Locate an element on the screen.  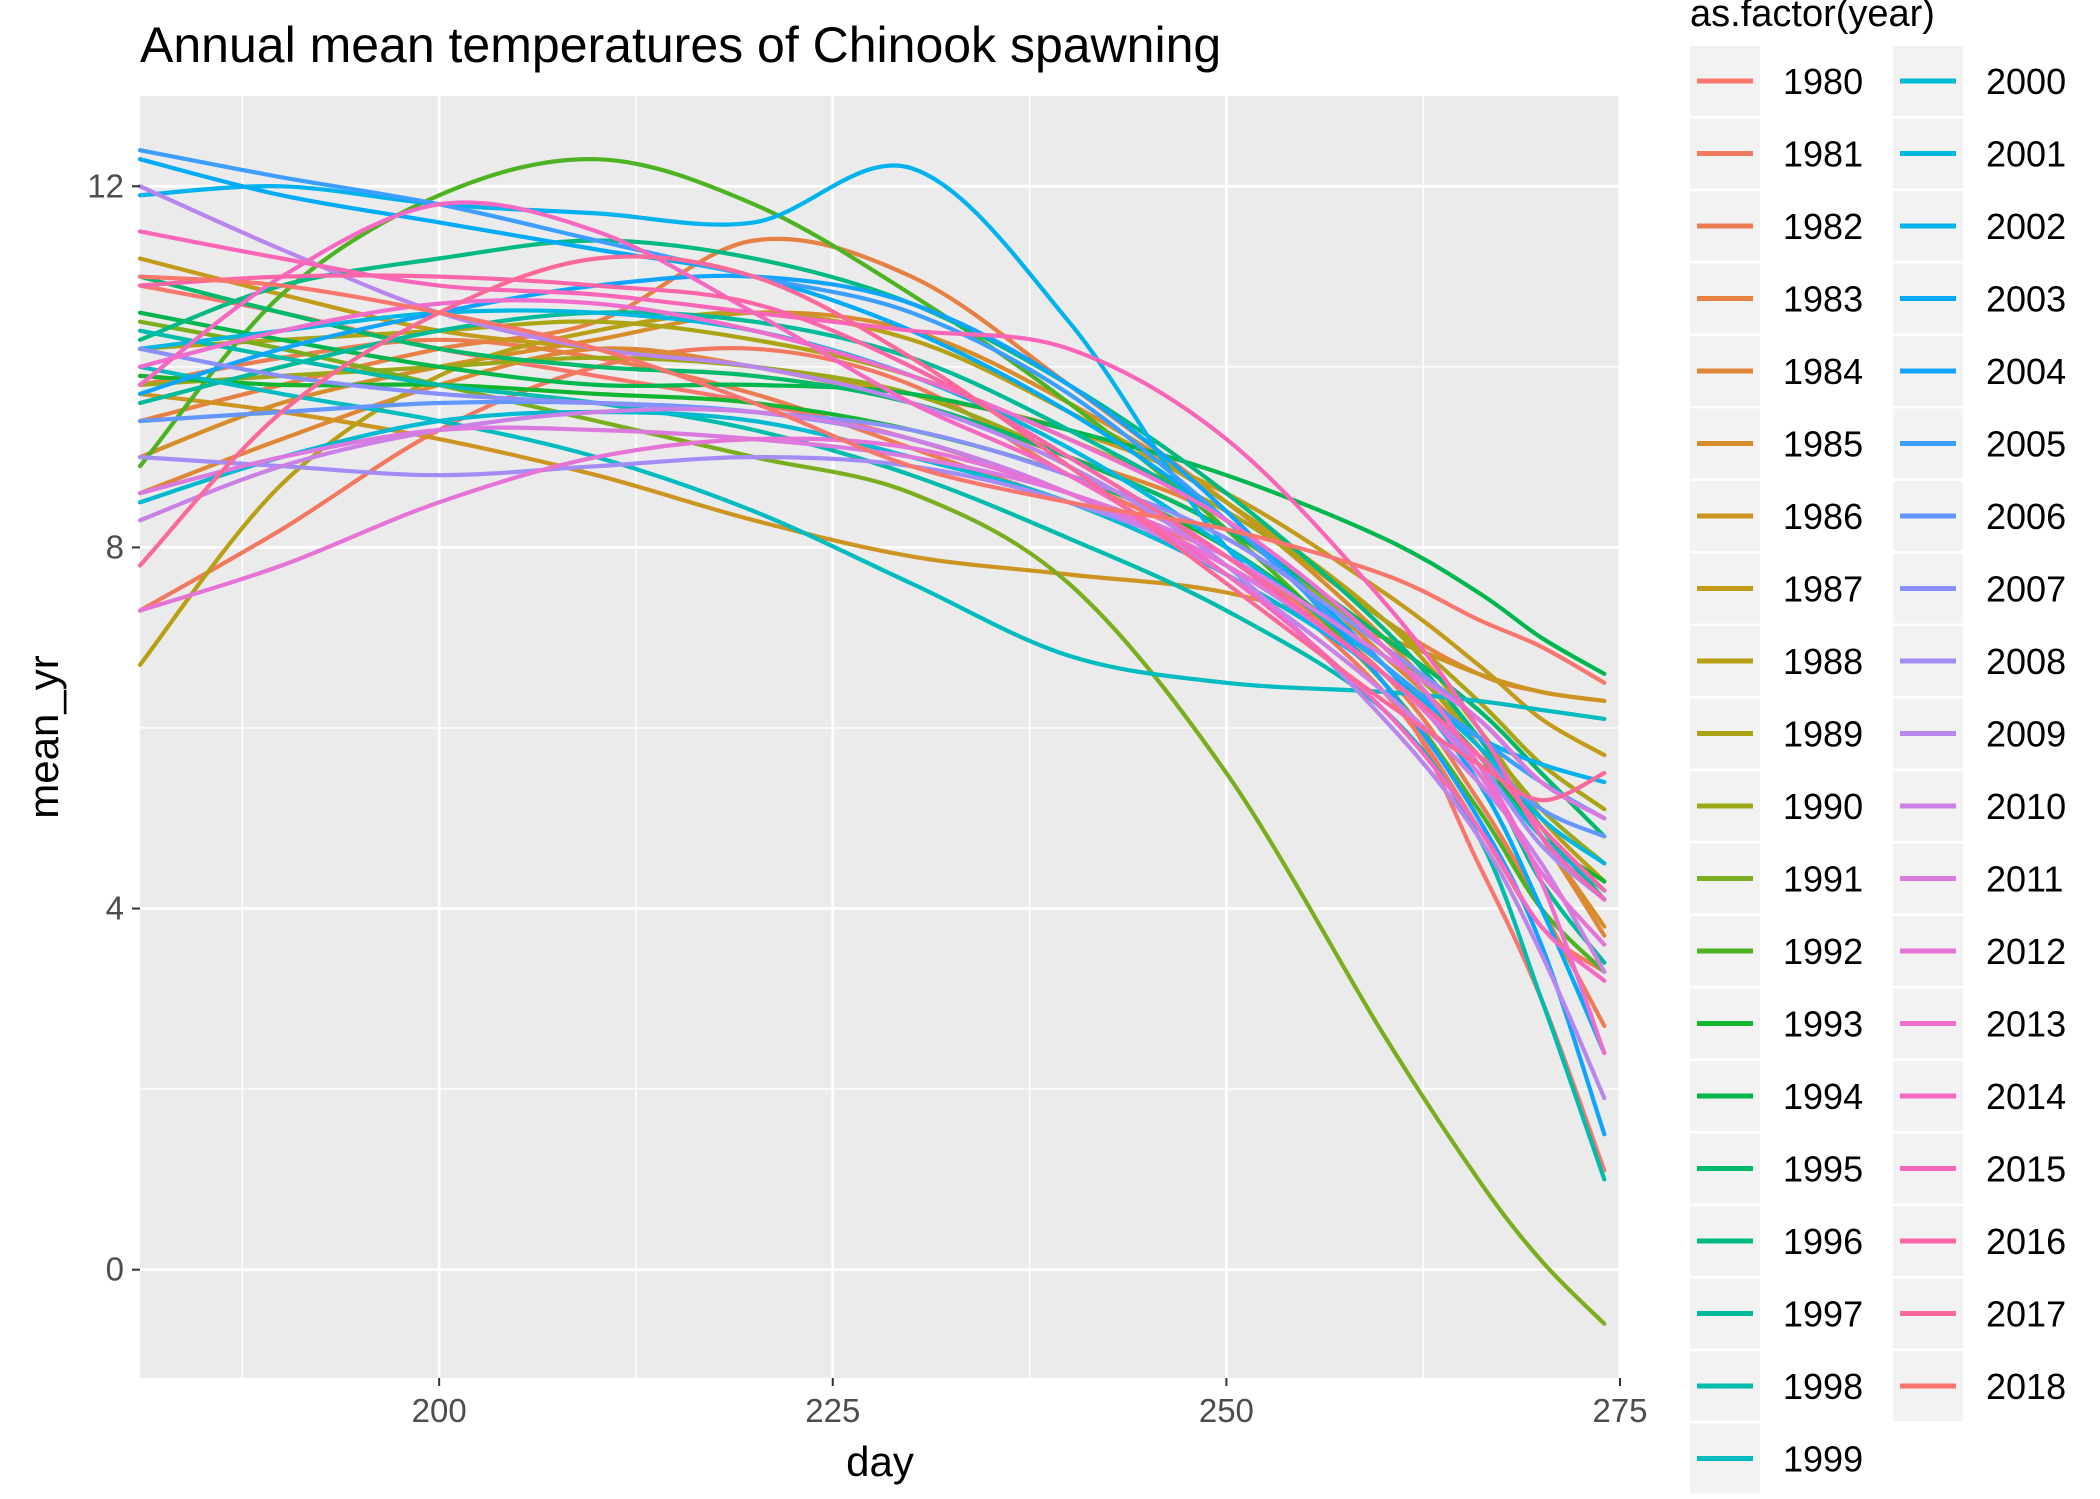
legend-label: 2001 is located at coordinates (2026, 154).